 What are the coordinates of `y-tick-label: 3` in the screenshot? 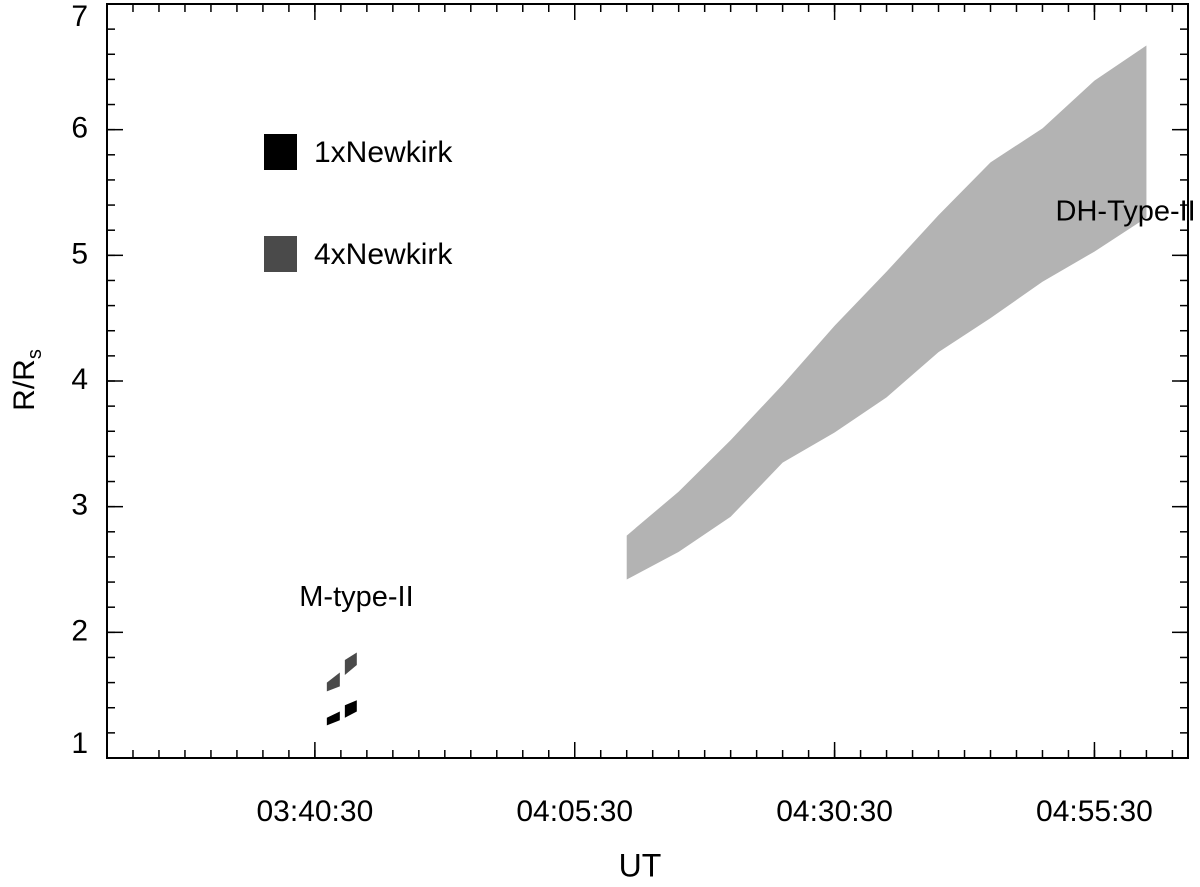 It's located at (79, 505).